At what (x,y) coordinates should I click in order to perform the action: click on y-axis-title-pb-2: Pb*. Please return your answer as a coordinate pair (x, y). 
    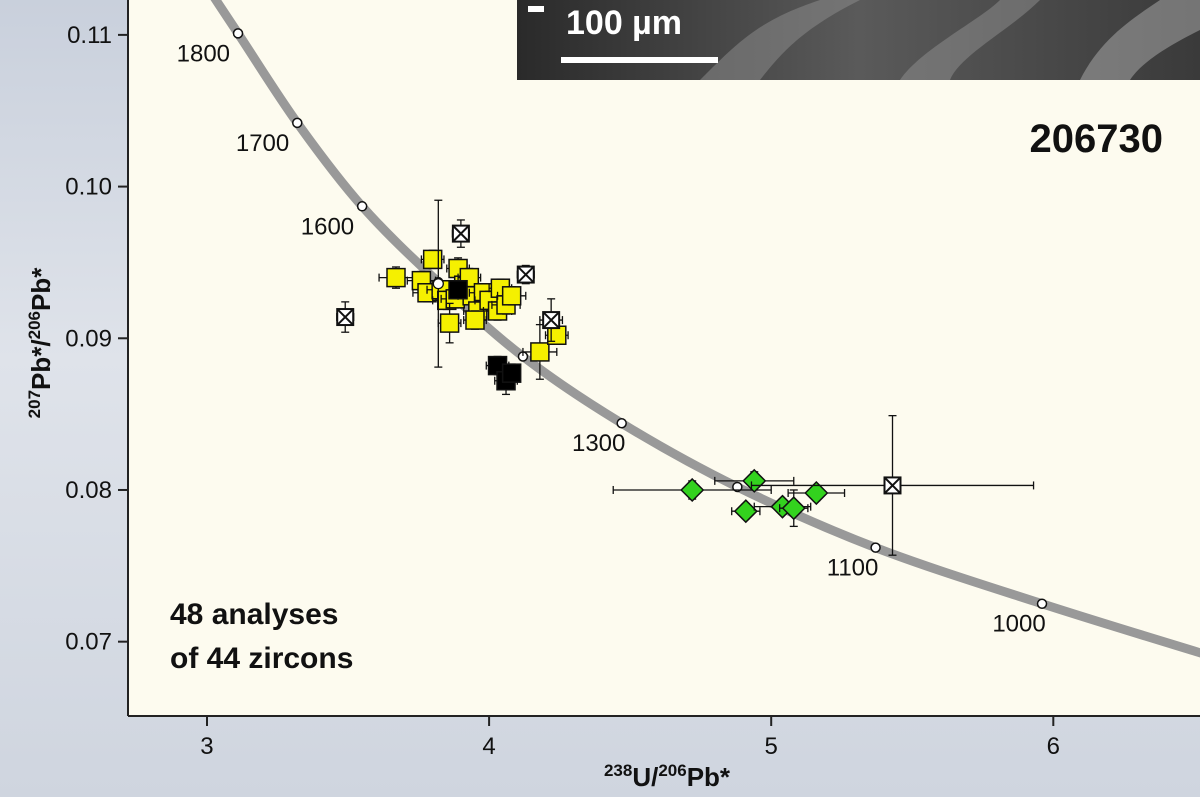
    Looking at the image, I should click on (41, 289).